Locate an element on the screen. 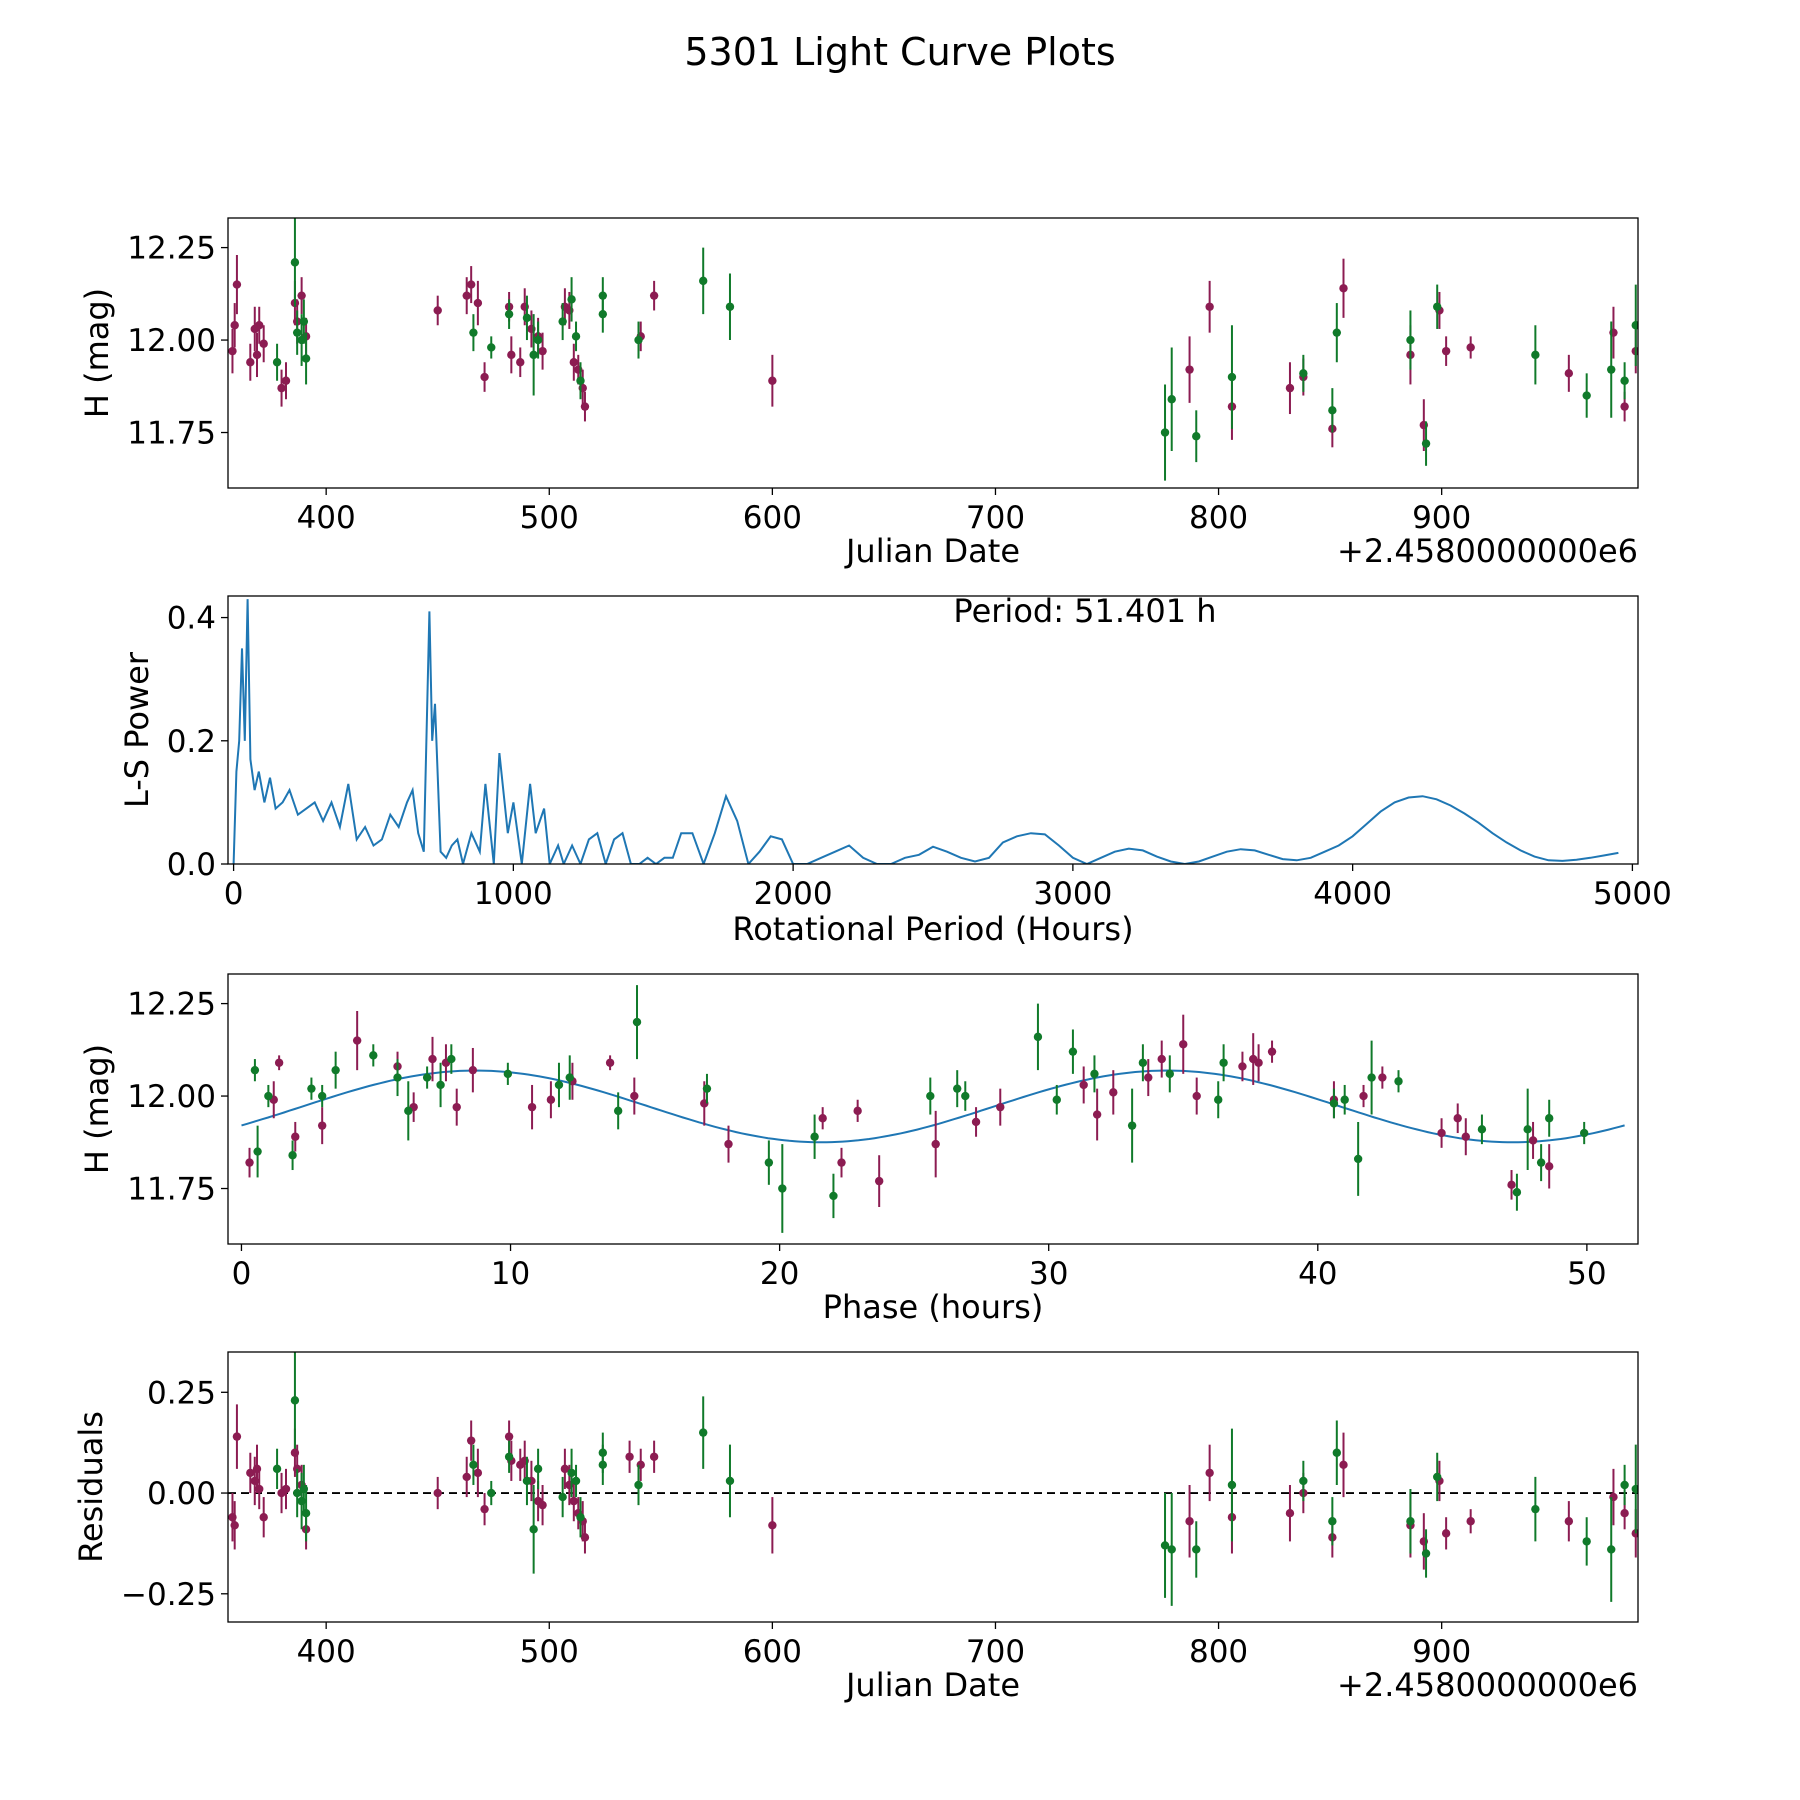  residuals-x-label: Julian Date is located at coordinates (932, 1685).